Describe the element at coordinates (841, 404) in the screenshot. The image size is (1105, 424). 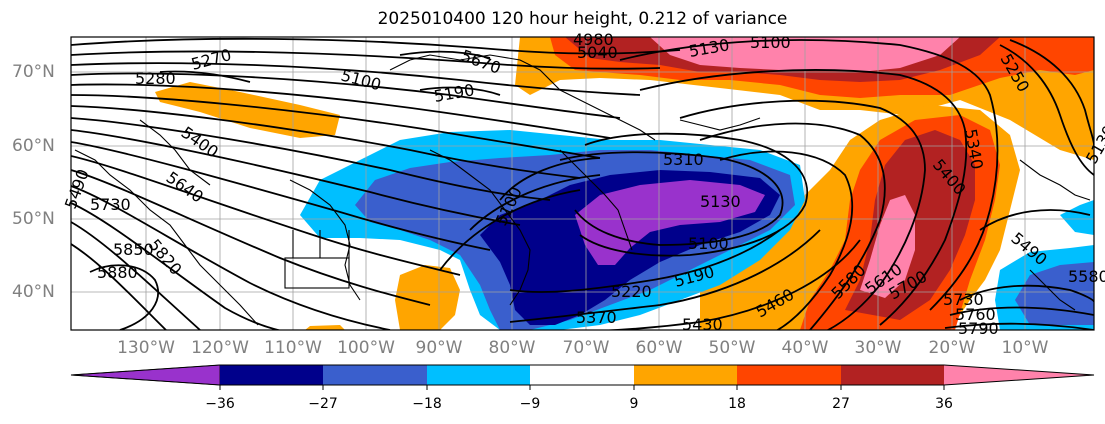
I see `colorbar-tick-label: 27` at that location.